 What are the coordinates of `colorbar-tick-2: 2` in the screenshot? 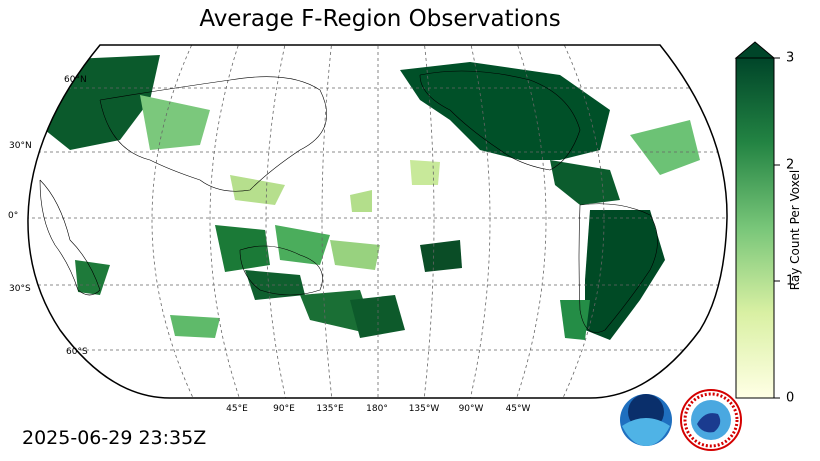 It's located at (790, 165).